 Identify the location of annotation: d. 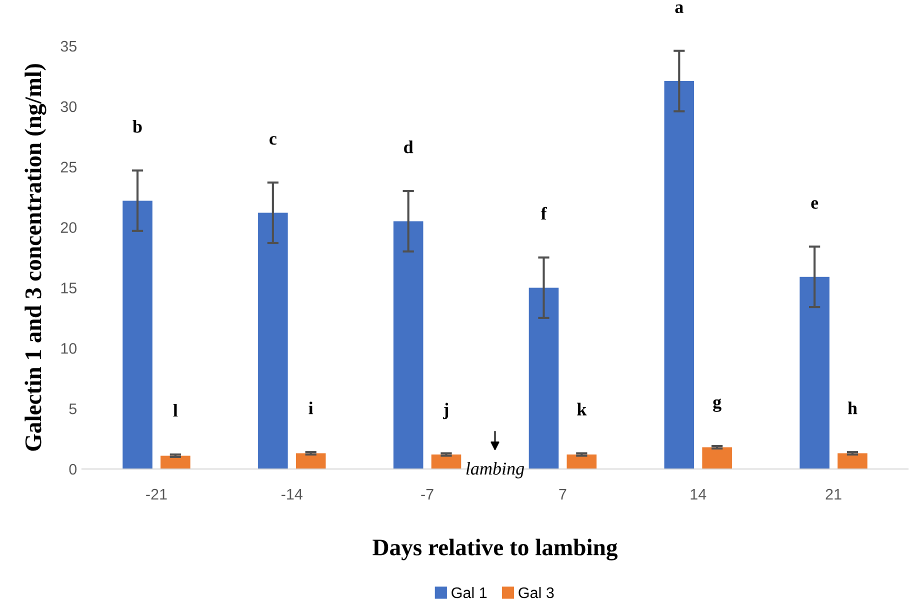
(409, 147).